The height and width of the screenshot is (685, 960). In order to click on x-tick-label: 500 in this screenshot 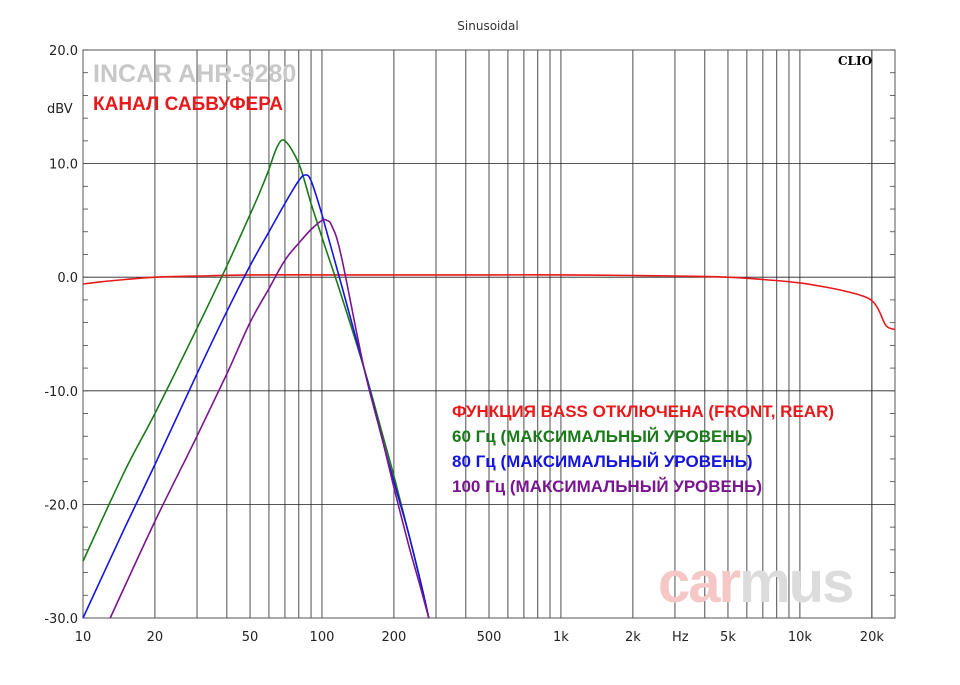, I will do `click(489, 637)`.